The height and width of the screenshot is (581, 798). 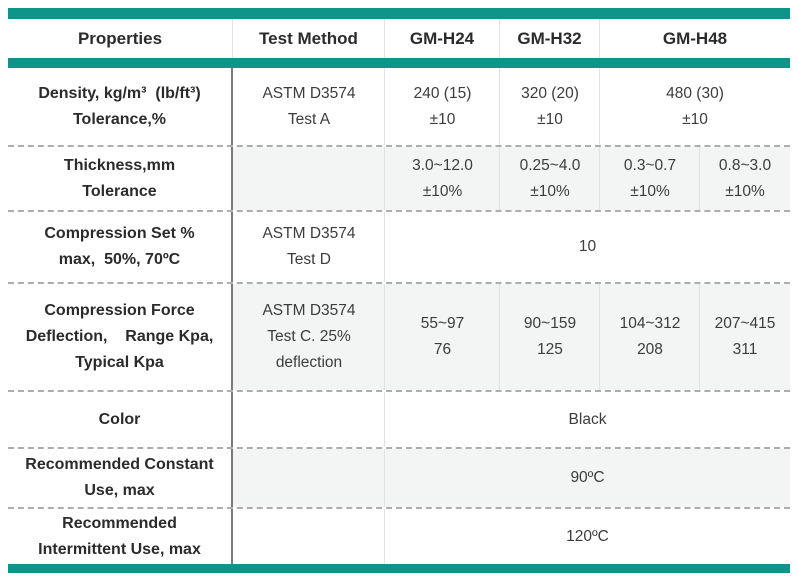 What do you see at coordinates (442, 337) in the screenshot?
I see `compression-force-gm-h24: 55~97 76` at bounding box center [442, 337].